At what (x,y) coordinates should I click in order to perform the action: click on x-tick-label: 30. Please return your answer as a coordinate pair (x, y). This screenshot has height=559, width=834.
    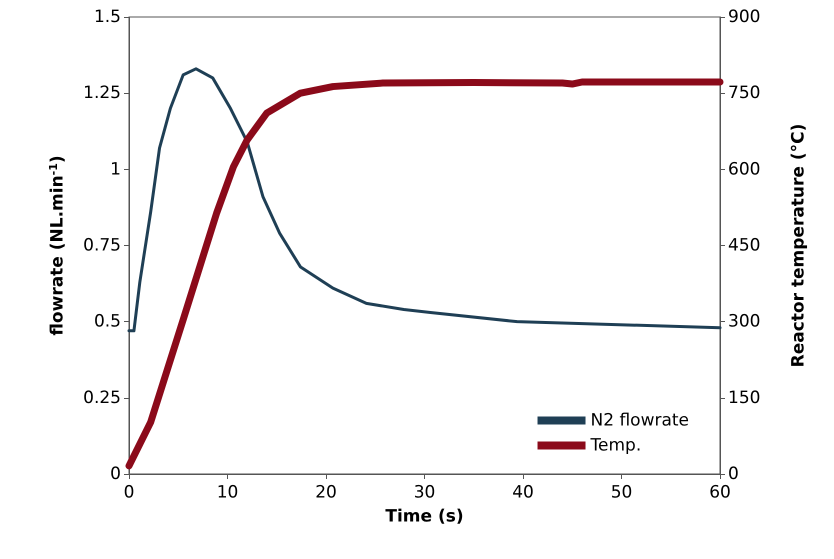
    Looking at the image, I should click on (425, 492).